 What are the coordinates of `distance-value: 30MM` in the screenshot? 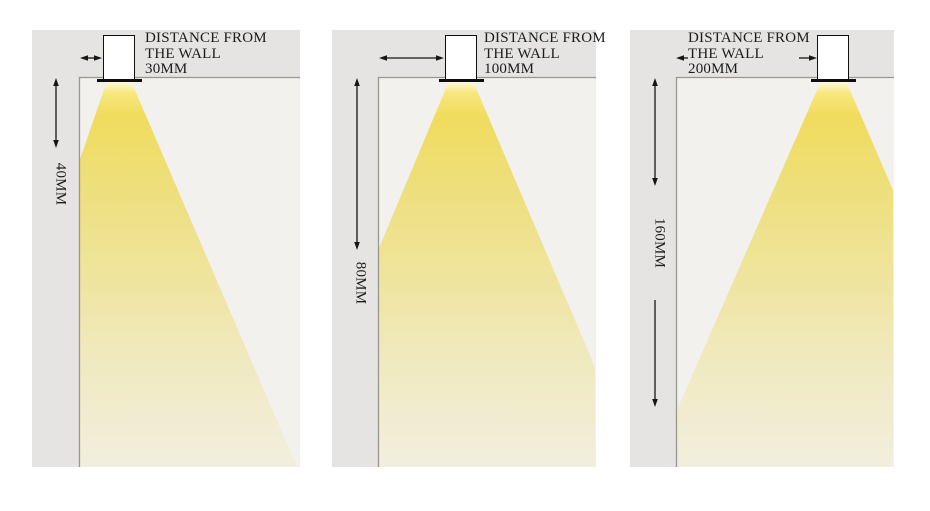 It's located at (166, 69).